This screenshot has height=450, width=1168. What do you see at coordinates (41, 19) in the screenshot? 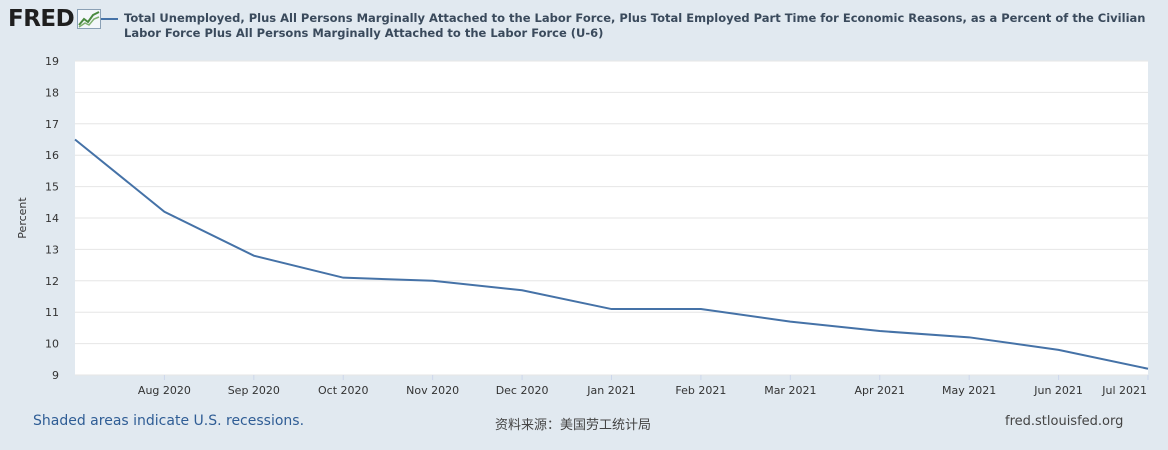
I see `logo-text: FRED` at bounding box center [41, 19].